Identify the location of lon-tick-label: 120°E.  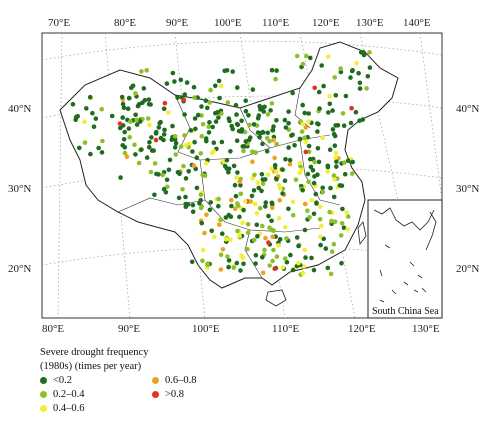
(362, 329).